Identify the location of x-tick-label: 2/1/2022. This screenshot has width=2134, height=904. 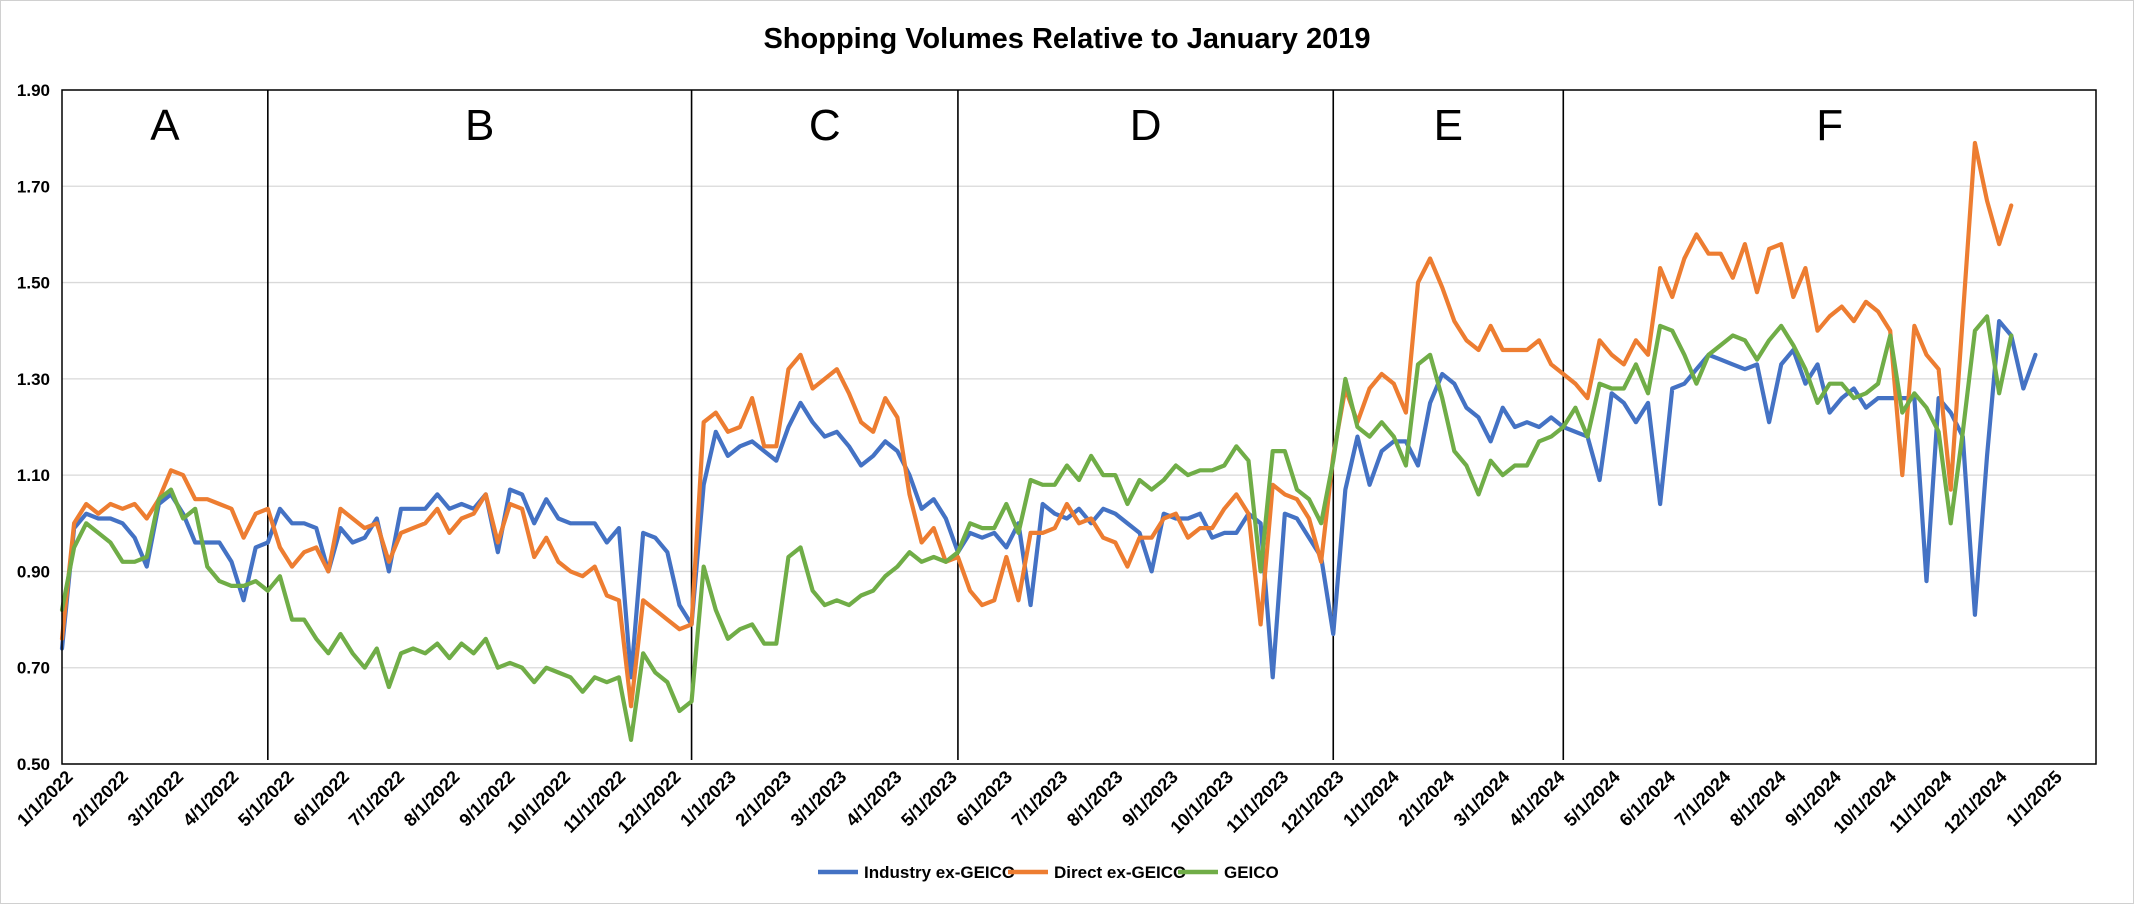
(100, 799).